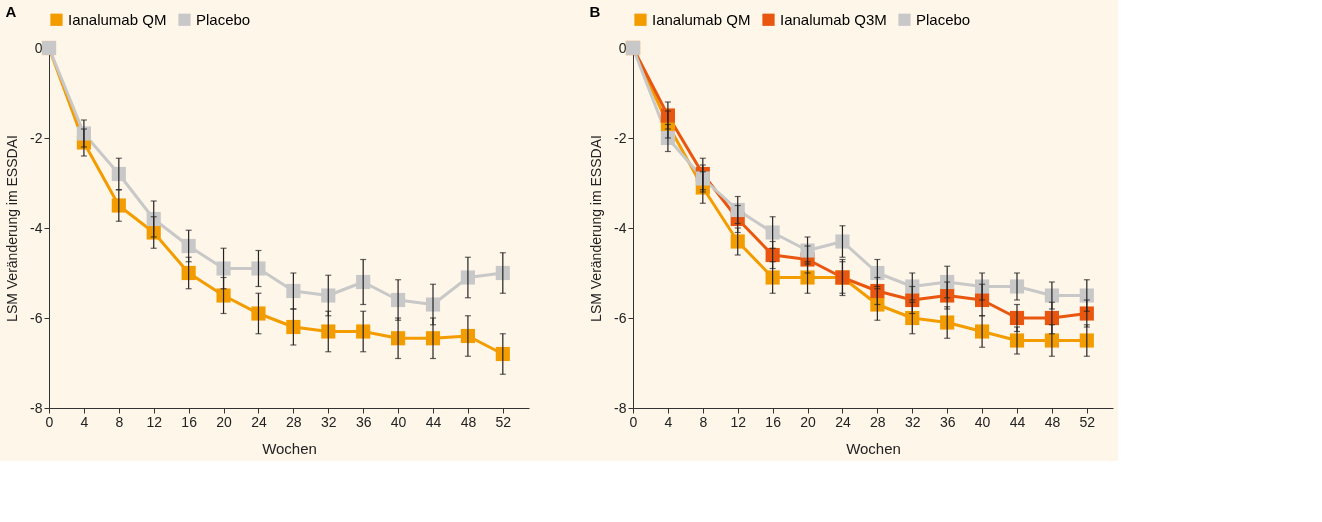 Image resolution: width=1322 pixels, height=522 pixels. Describe the element at coordinates (833, 19) in the screenshot. I see `legend-label: Ianalumab Q3M` at that location.